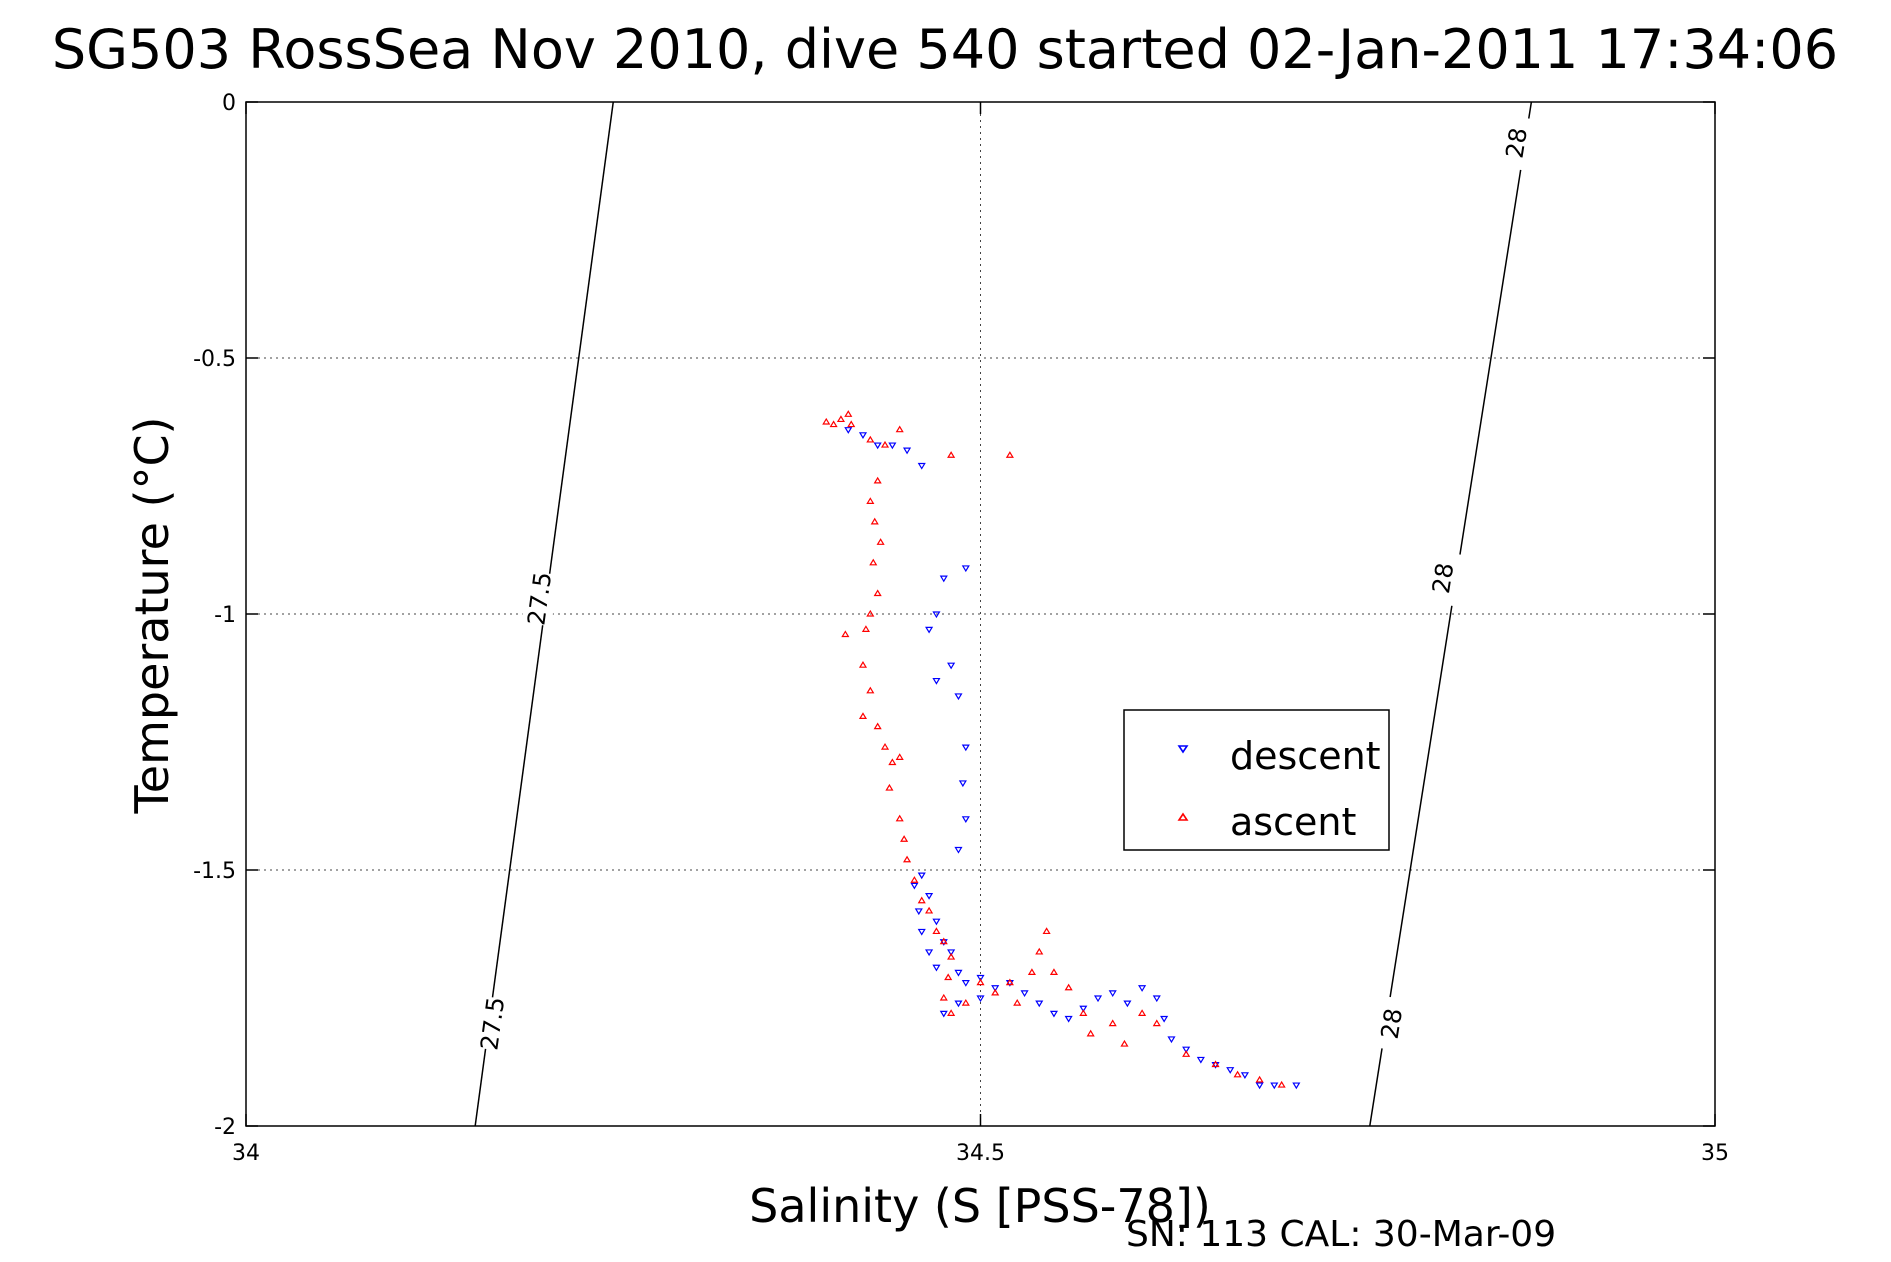 This screenshot has height=1262, width=1891. What do you see at coordinates (1183, 816) in the screenshot?
I see `legend-ascent-marker` at bounding box center [1183, 816].